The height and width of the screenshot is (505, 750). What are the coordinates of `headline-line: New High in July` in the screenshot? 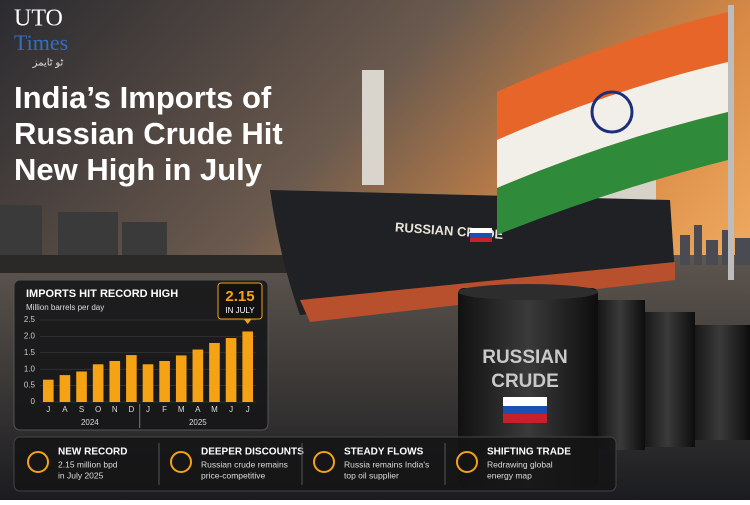 It's located at (138, 169).